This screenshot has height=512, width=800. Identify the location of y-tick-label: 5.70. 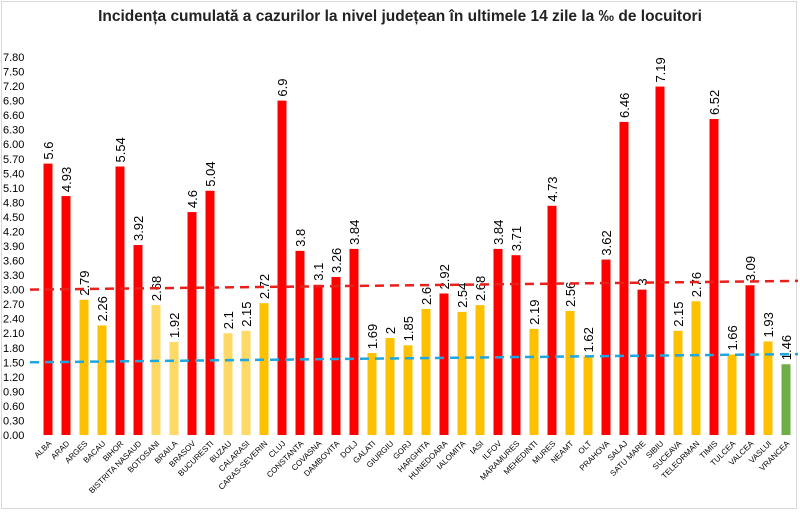
(13, 160).